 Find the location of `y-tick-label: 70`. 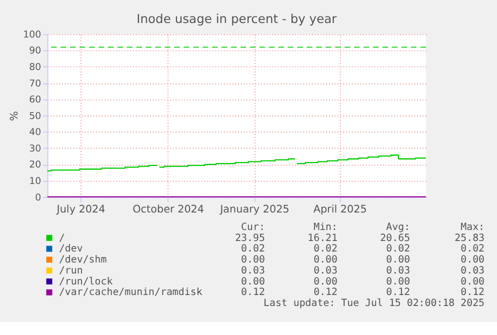

y-tick-label: 70 is located at coordinates (35, 84).